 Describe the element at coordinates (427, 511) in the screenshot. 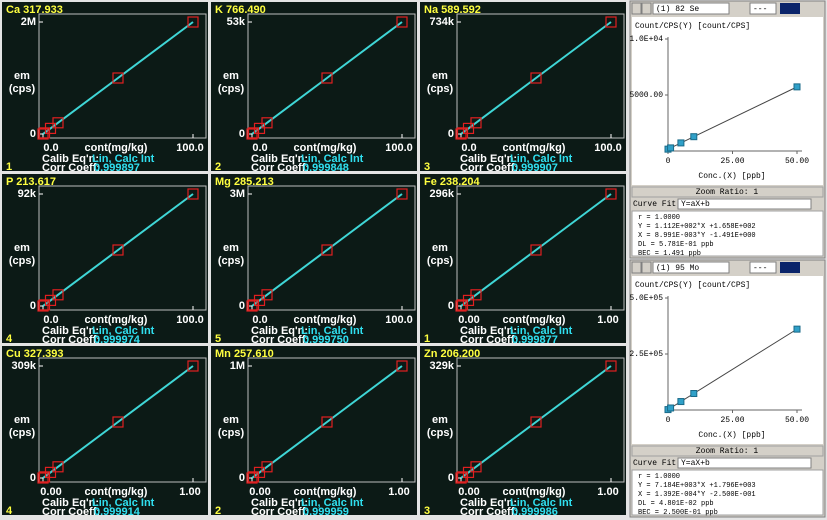

I see `panel-number: 3` at that location.